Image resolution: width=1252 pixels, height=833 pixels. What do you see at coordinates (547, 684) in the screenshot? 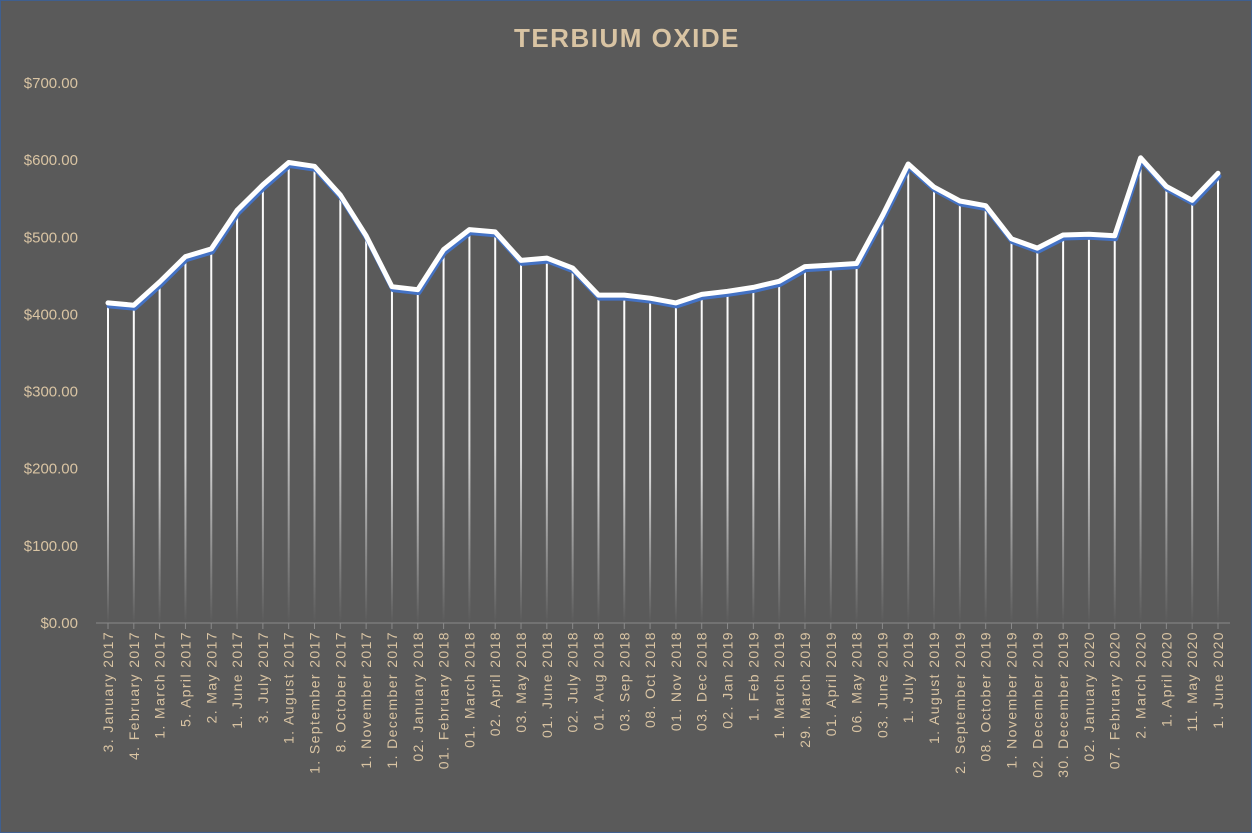
I see `x-tick-label: 01. June 2018` at bounding box center [547, 684].